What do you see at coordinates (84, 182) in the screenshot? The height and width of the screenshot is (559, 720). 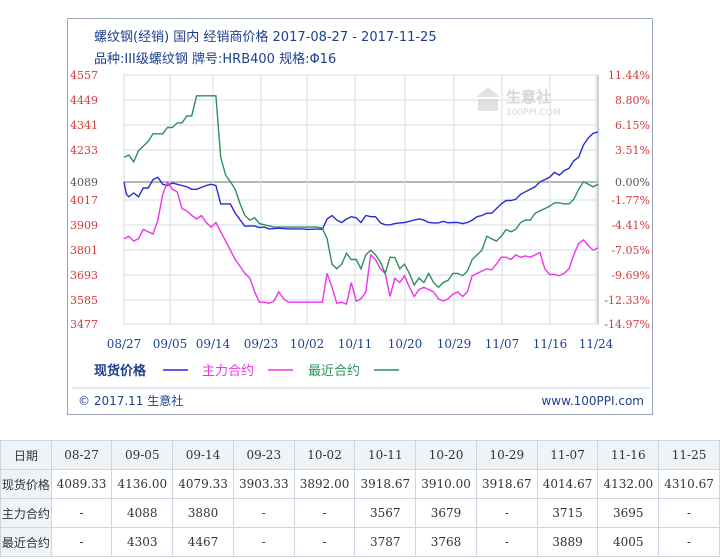 I see `y-tick-label-left: 4089` at bounding box center [84, 182].